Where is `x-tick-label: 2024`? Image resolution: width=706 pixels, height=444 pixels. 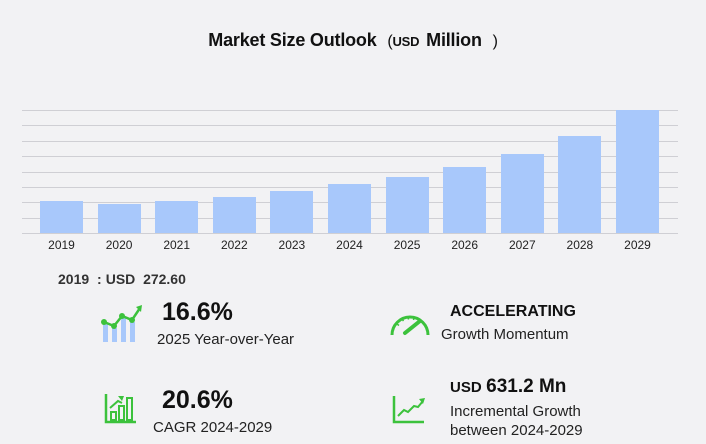 x-tick-label: 2024 is located at coordinates (349, 245).